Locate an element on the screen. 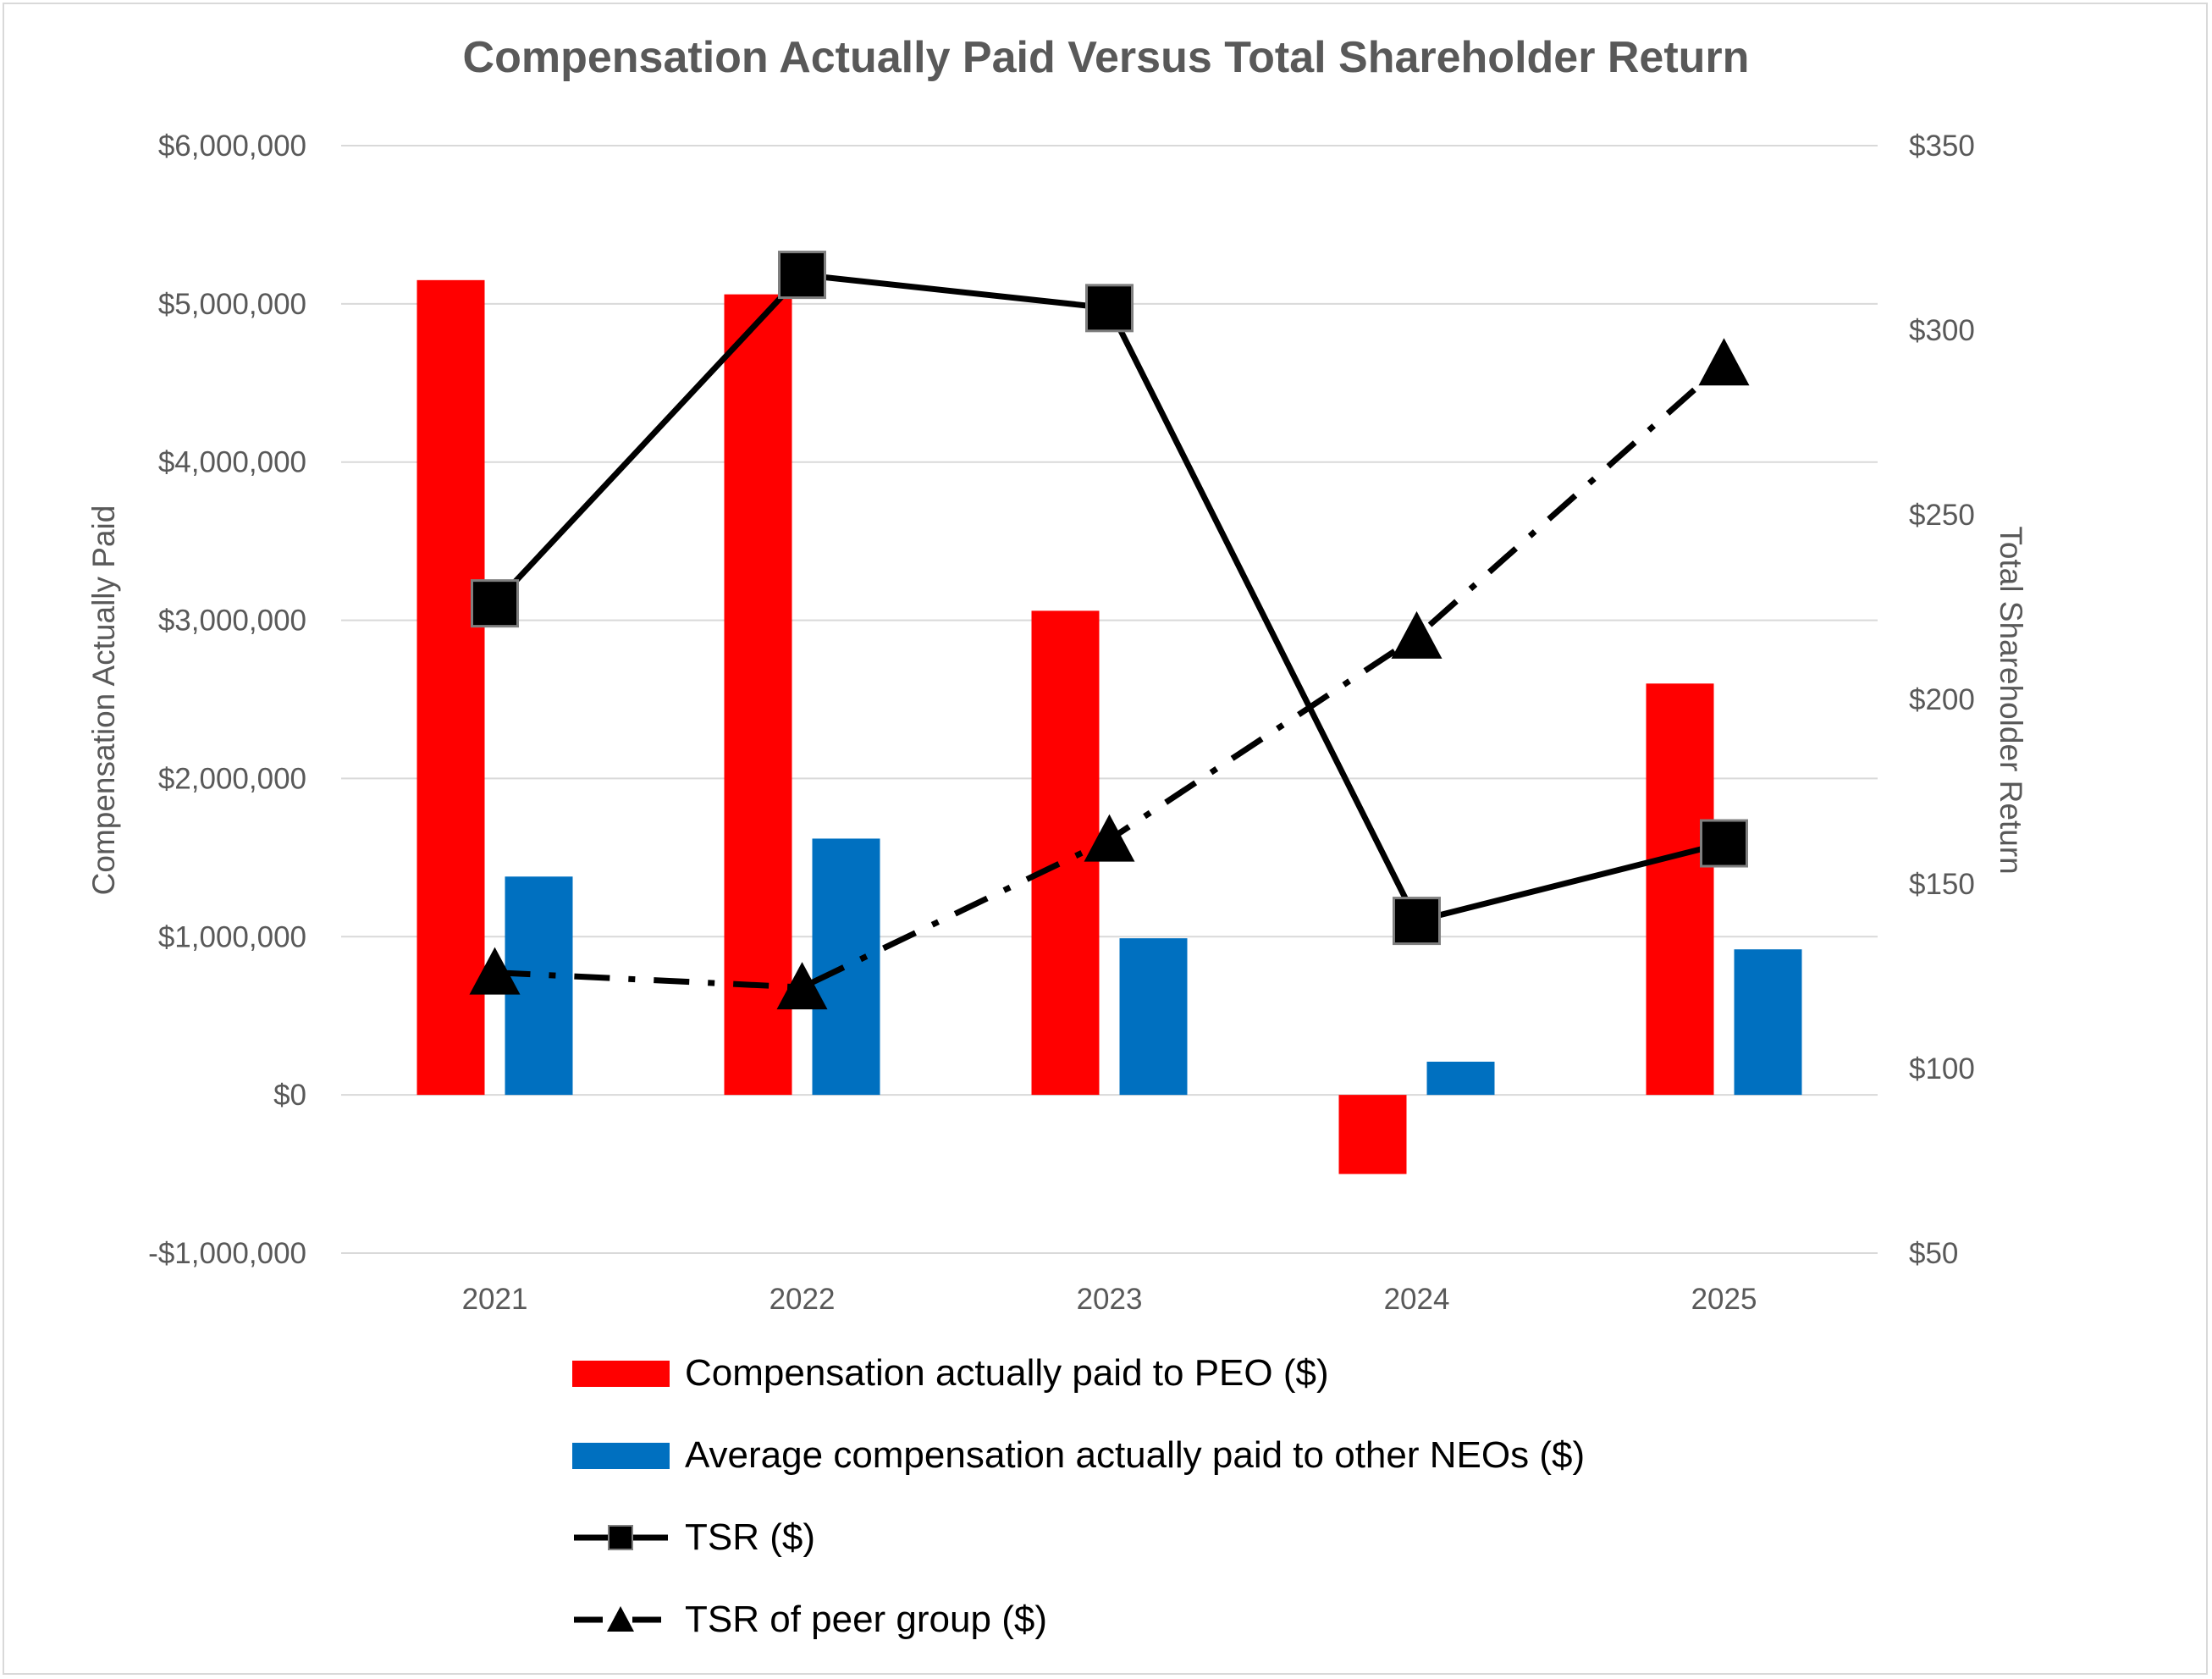 This screenshot has width=2212, height=1679. y-right-tick-label: $350 is located at coordinates (1942, 146).